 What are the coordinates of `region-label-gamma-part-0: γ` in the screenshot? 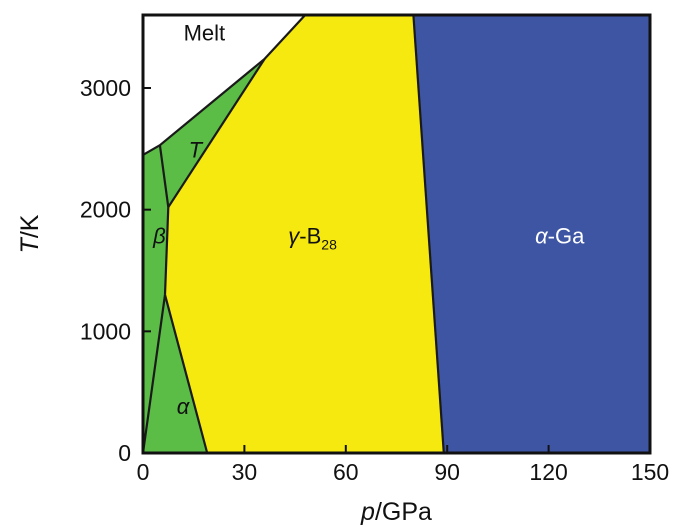 It's located at (294, 236).